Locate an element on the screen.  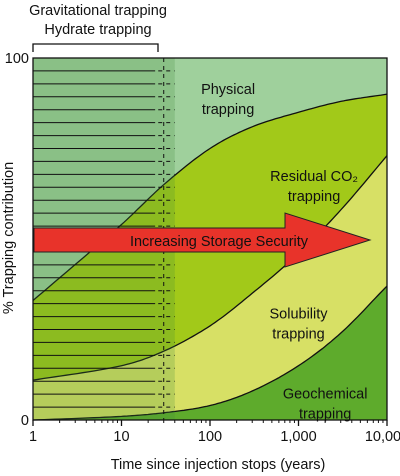
region-label-line: Geochemical is located at coordinates (325, 394).